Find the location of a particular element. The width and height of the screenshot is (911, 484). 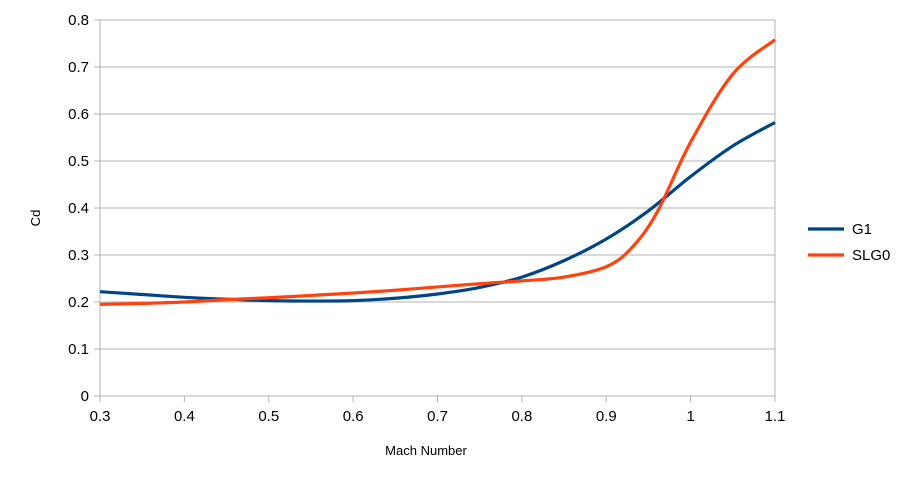

legend-label-g1: G1 is located at coordinates (862, 229).